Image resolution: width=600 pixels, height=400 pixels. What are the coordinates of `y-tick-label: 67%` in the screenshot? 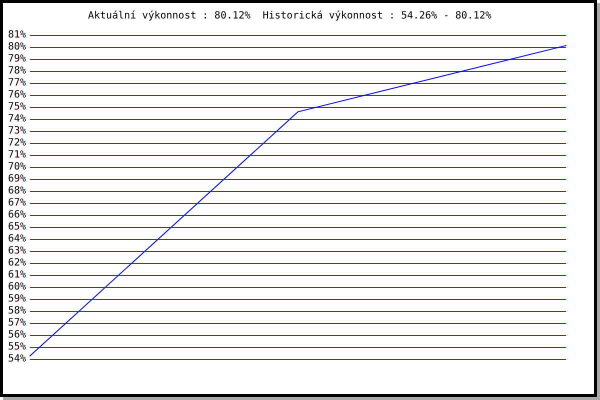 It's located at (17, 203).